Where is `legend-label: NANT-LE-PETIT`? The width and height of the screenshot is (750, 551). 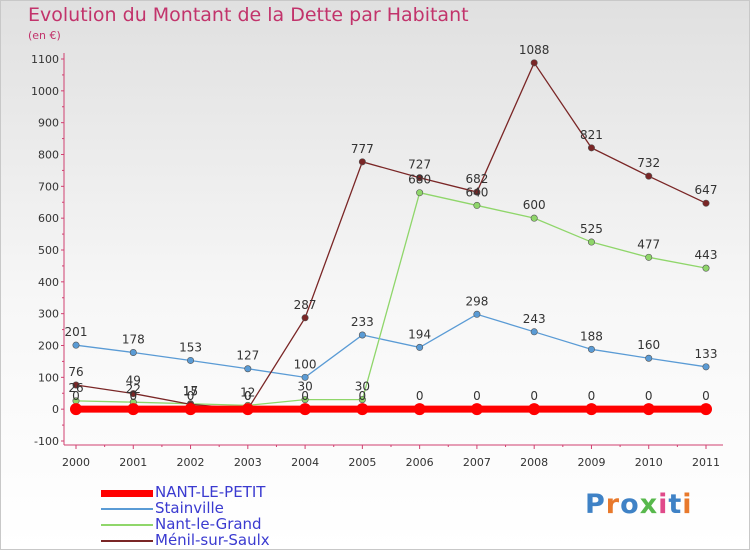
legend-label: NANT-LE-PETIT is located at coordinates (210, 492).